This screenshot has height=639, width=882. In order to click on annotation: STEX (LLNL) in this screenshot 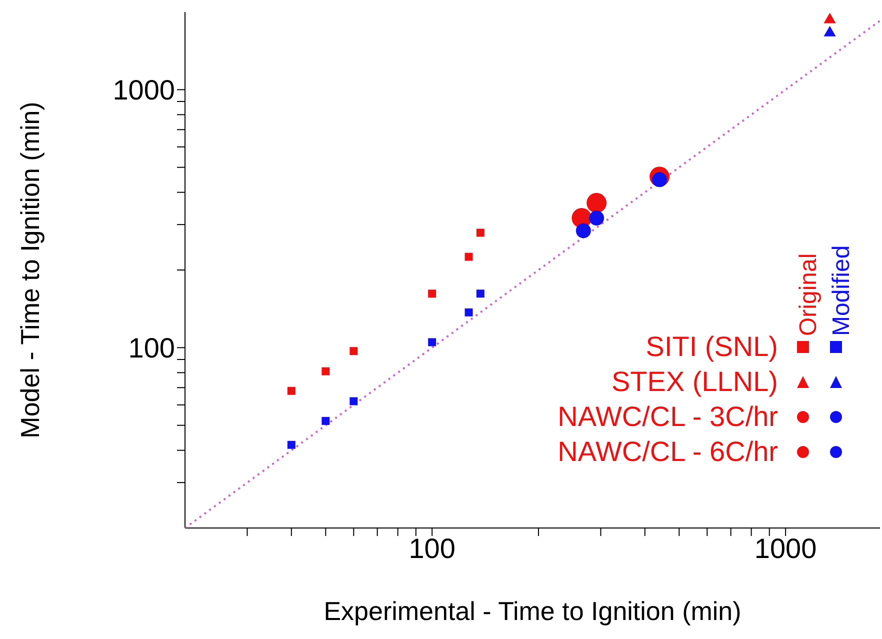, I will do `click(695, 382)`.